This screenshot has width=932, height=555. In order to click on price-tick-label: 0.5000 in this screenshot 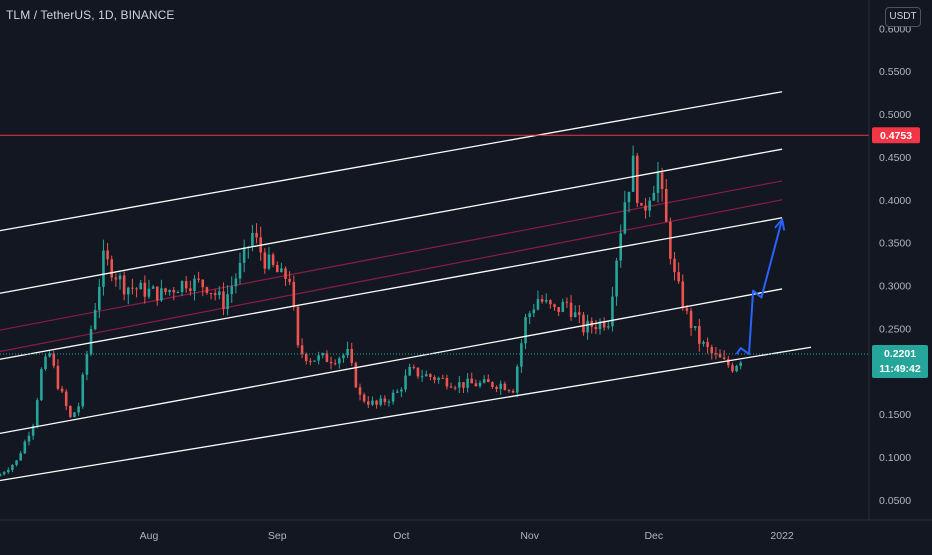, I will do `click(895, 115)`.